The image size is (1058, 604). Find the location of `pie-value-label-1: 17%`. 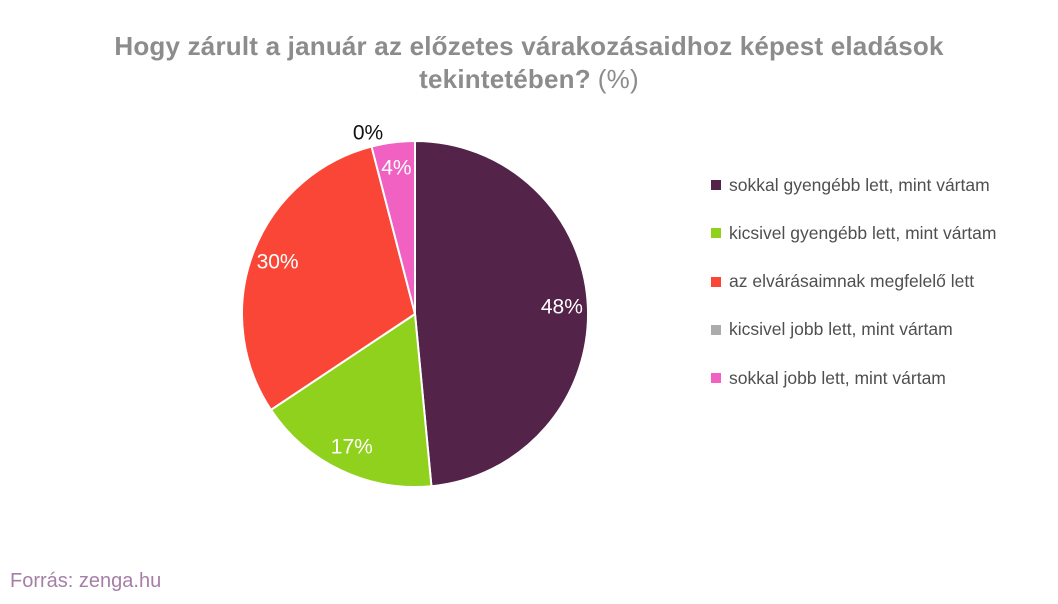

pie-value-label-1: 17% is located at coordinates (351, 447).